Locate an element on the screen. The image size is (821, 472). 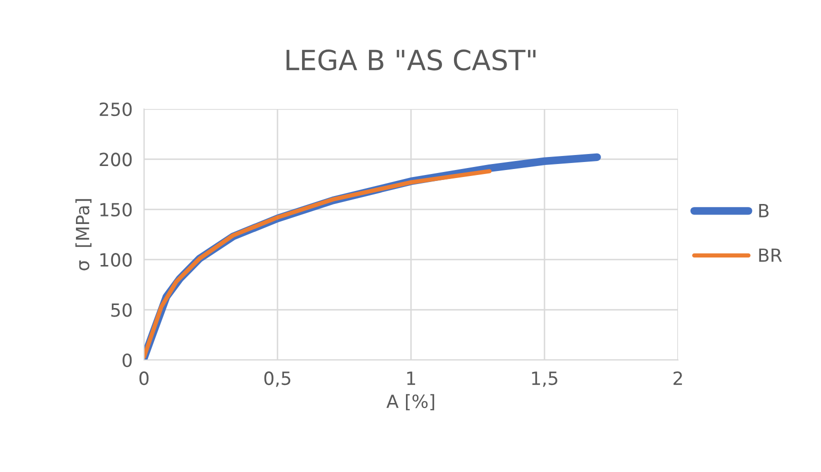
y-tick-label: 200 is located at coordinates (116, 159).